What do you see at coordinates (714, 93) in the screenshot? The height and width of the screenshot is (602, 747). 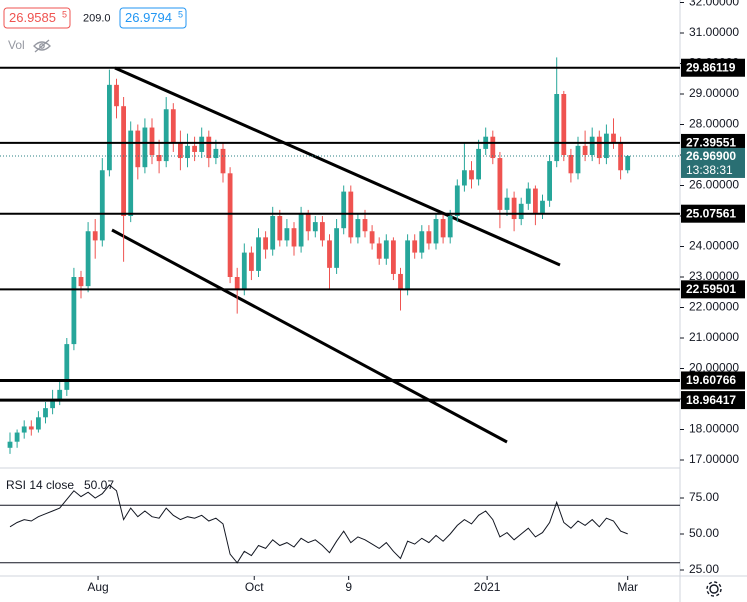 I see `y-tick-label: 29.00000` at bounding box center [714, 93].